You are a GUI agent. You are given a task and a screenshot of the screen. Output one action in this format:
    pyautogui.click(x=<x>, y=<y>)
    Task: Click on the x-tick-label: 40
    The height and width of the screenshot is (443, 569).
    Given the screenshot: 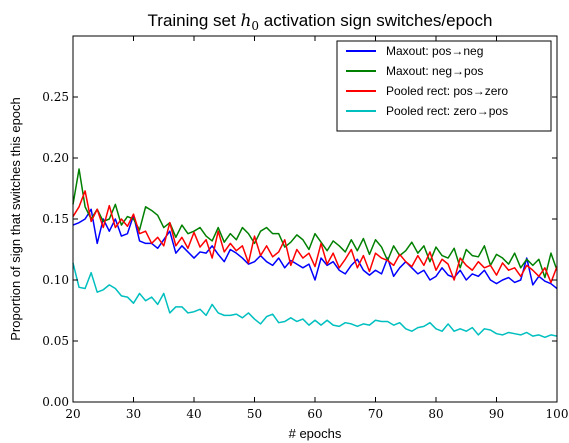 What is the action you would take?
    pyautogui.click(x=193, y=414)
    